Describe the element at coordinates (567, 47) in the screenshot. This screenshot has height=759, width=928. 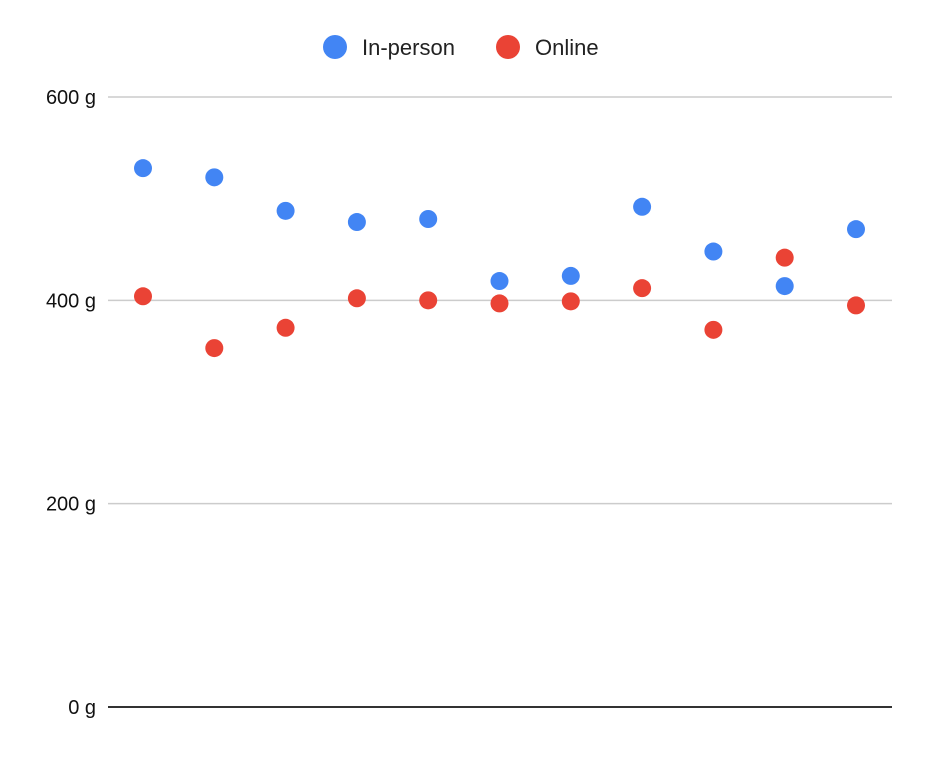
I see `legend-label: Online` at that location.